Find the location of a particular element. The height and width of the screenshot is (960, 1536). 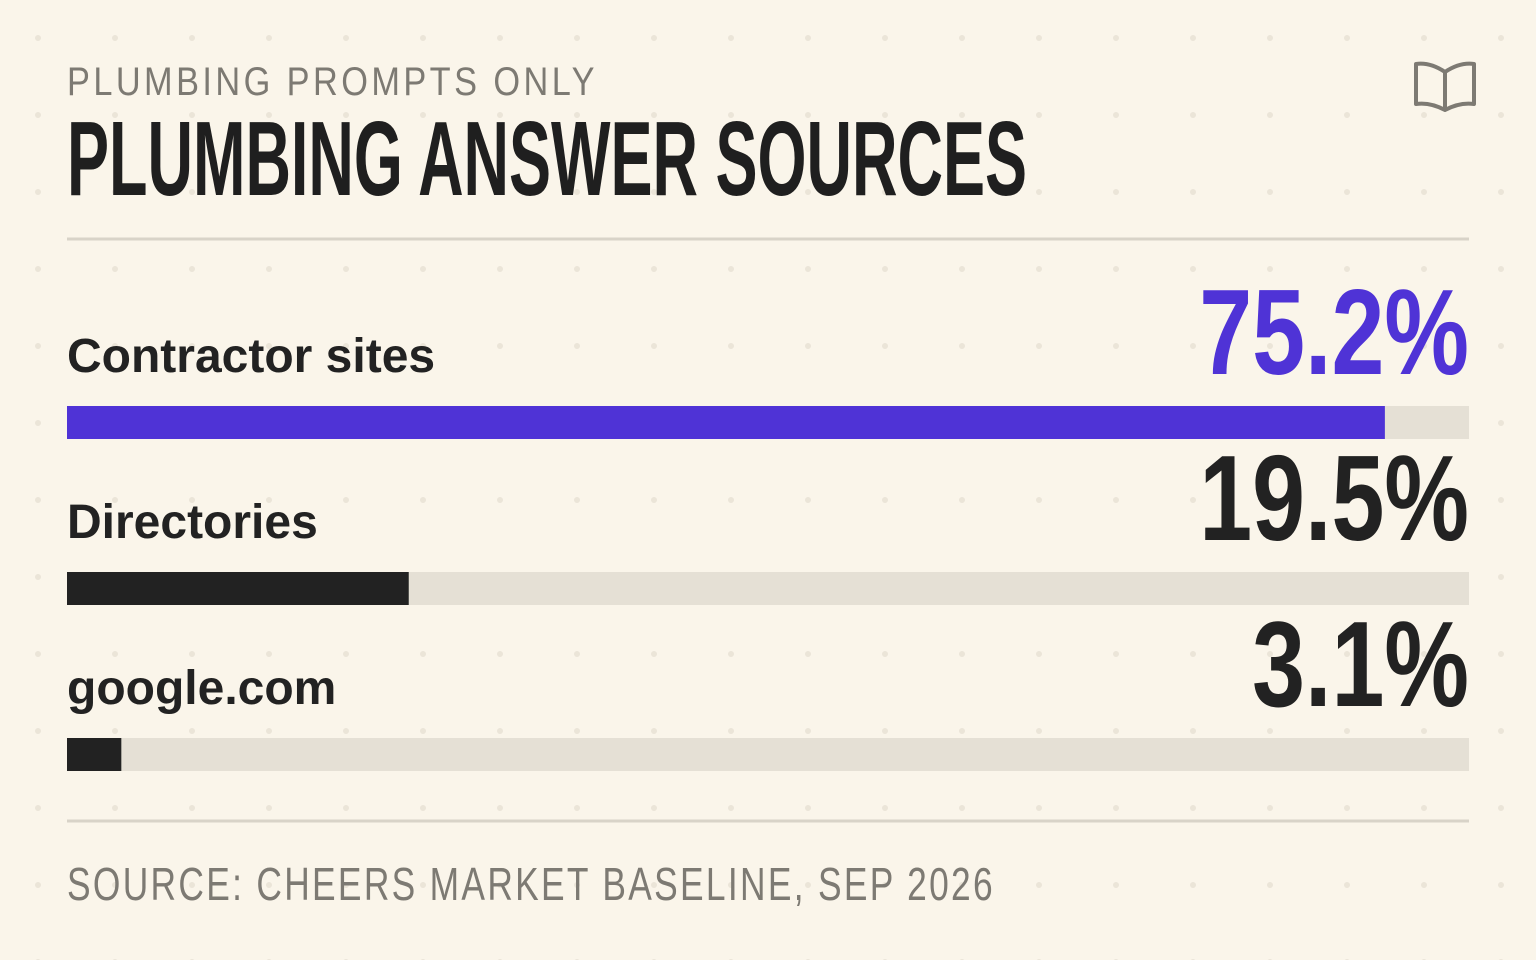

source-note: SOURCE: CHEERS MARKET BASELINE, SEP 2026 is located at coordinates (531, 884).